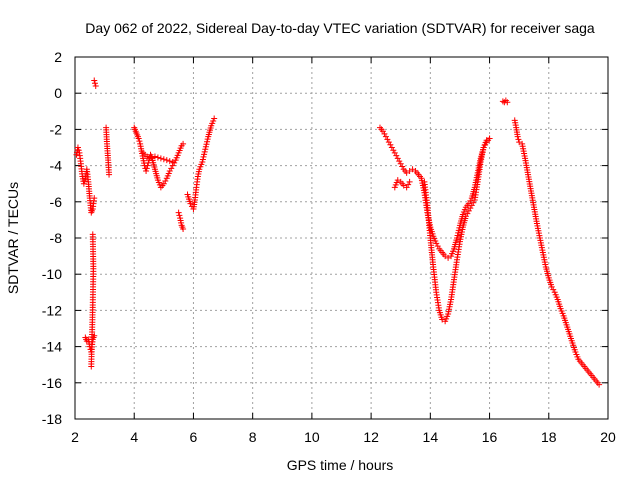 The height and width of the screenshot is (480, 640). I want to click on y-tick-label-8: -14, so click(52, 347).